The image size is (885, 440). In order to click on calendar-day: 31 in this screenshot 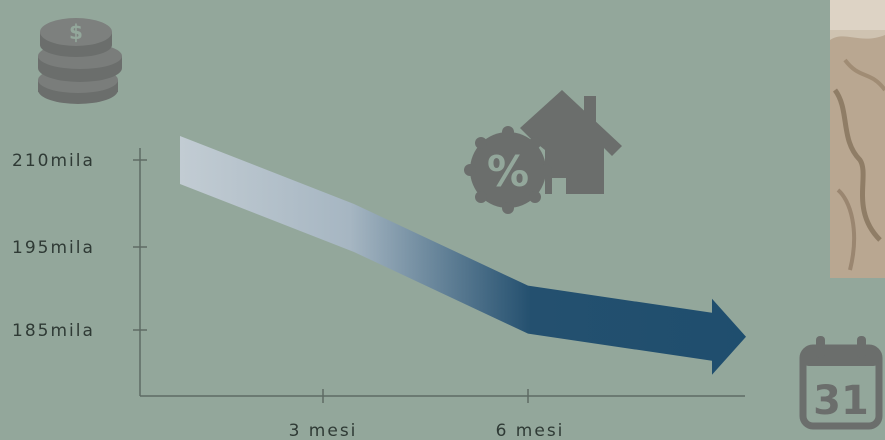, I will do `click(841, 401)`.